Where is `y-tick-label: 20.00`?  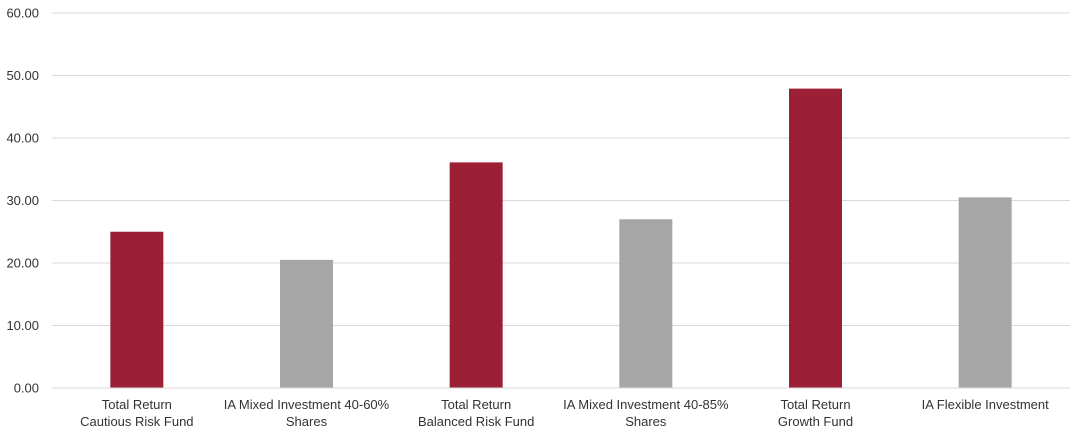
y-tick-label: 20.00 is located at coordinates (22, 263).